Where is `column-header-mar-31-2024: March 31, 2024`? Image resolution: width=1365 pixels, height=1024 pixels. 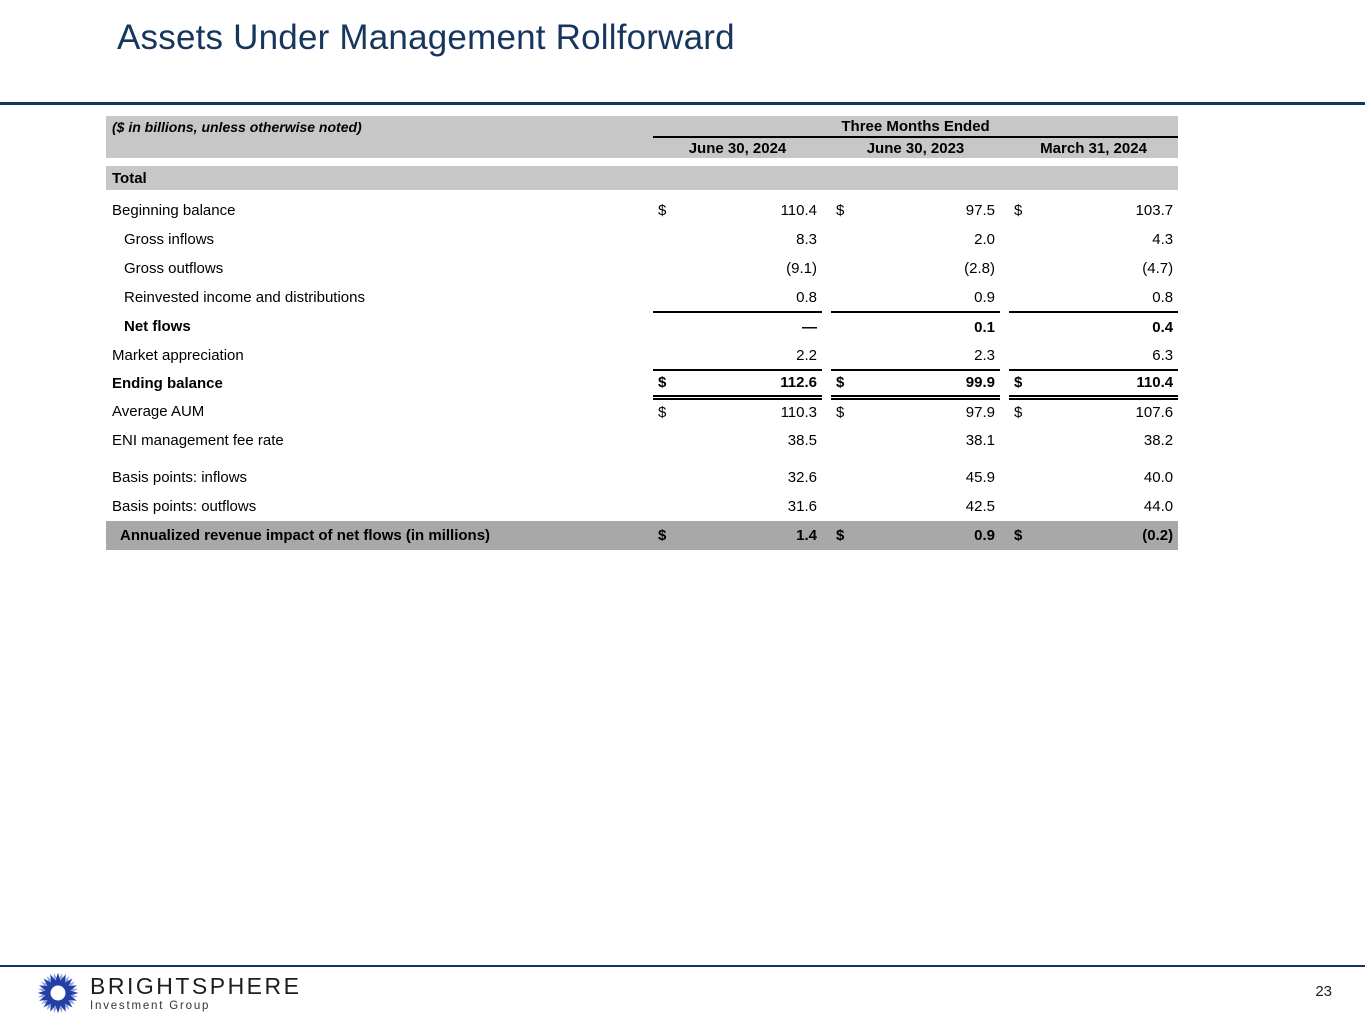 column-header-mar-31-2024: March 31, 2024 is located at coordinates (1094, 147).